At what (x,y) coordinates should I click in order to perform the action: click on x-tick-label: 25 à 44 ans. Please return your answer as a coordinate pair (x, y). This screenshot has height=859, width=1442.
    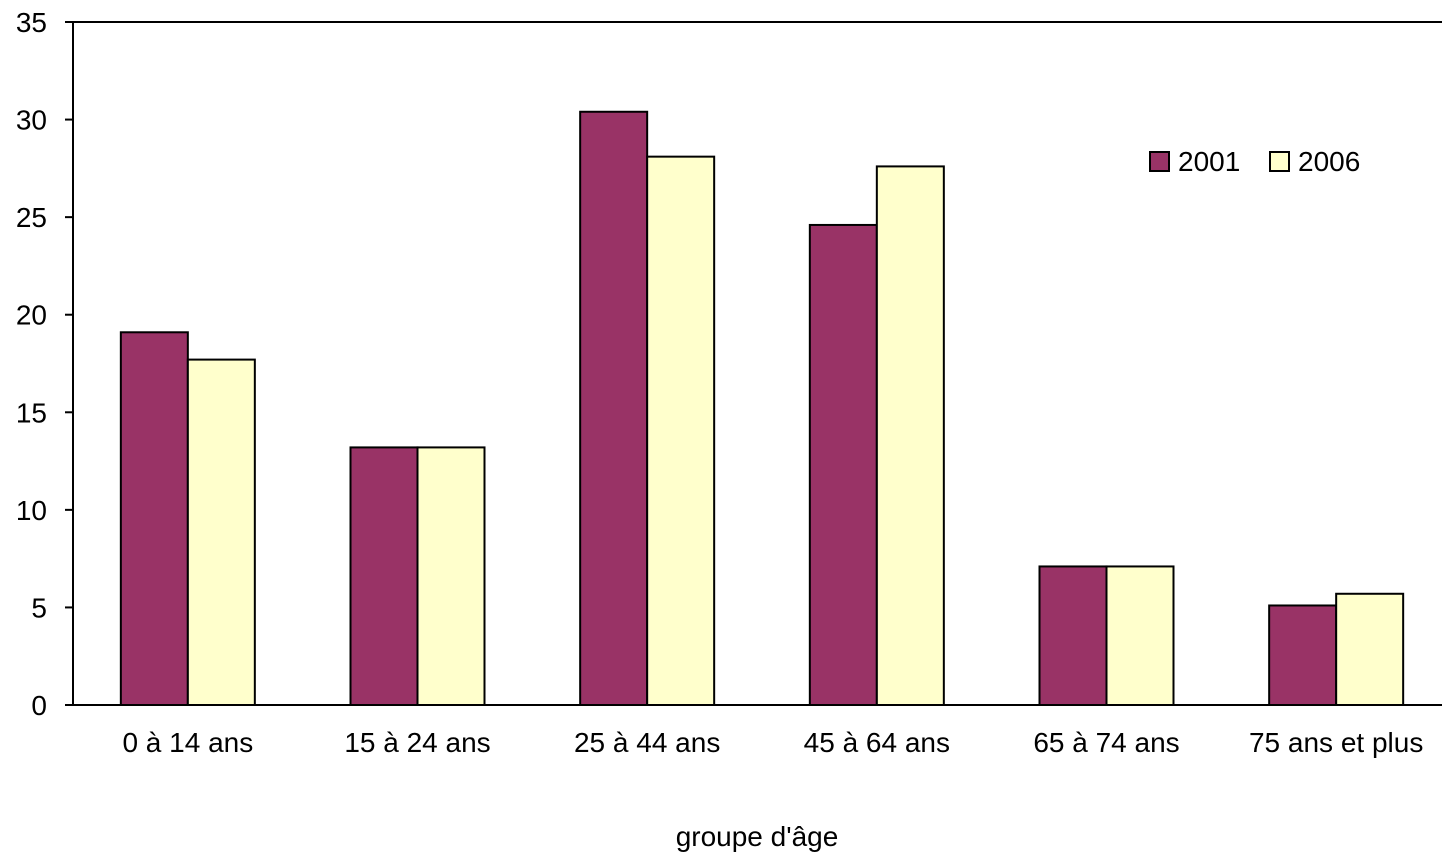
    Looking at the image, I should click on (647, 742).